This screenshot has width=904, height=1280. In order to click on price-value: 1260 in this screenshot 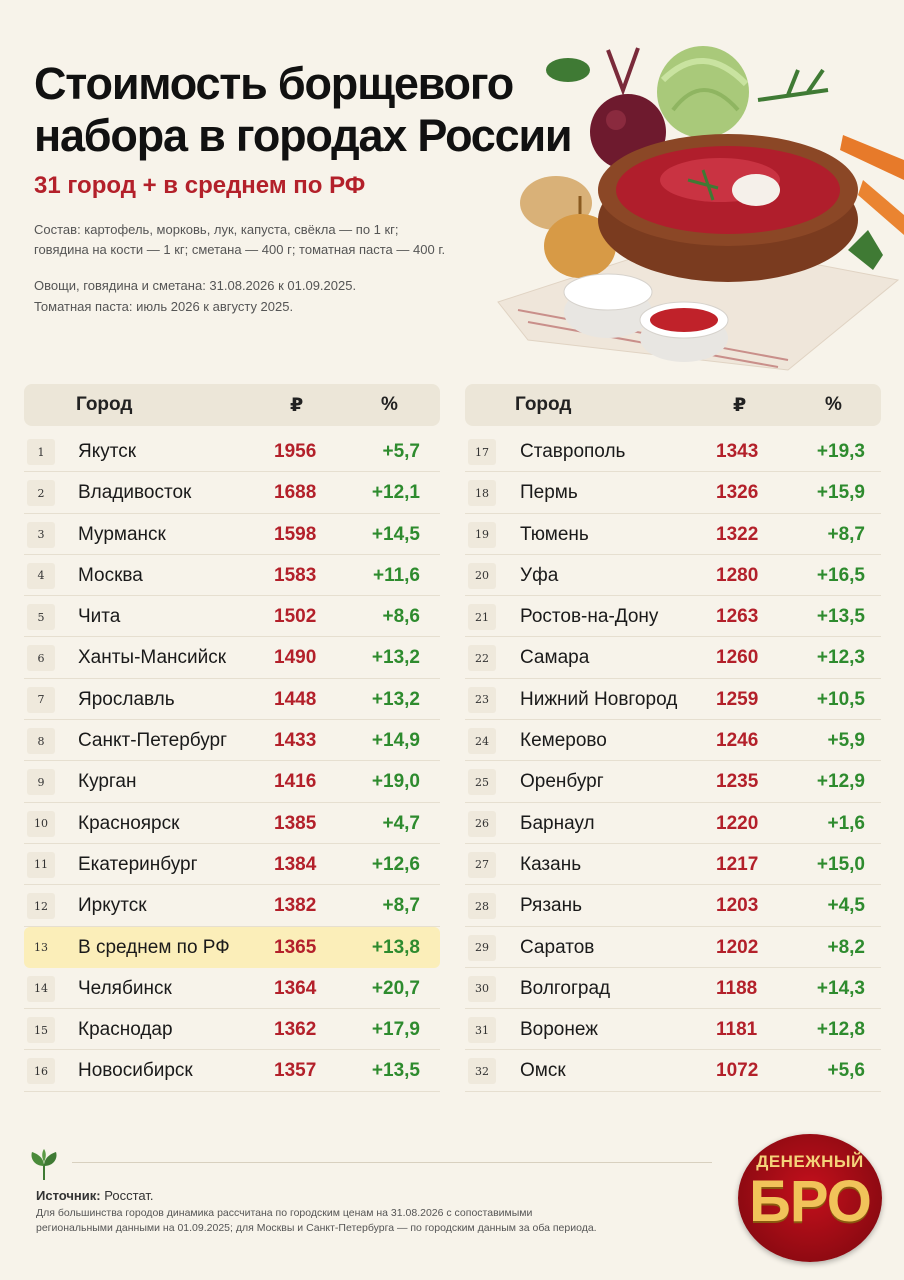, I will do `click(737, 658)`.